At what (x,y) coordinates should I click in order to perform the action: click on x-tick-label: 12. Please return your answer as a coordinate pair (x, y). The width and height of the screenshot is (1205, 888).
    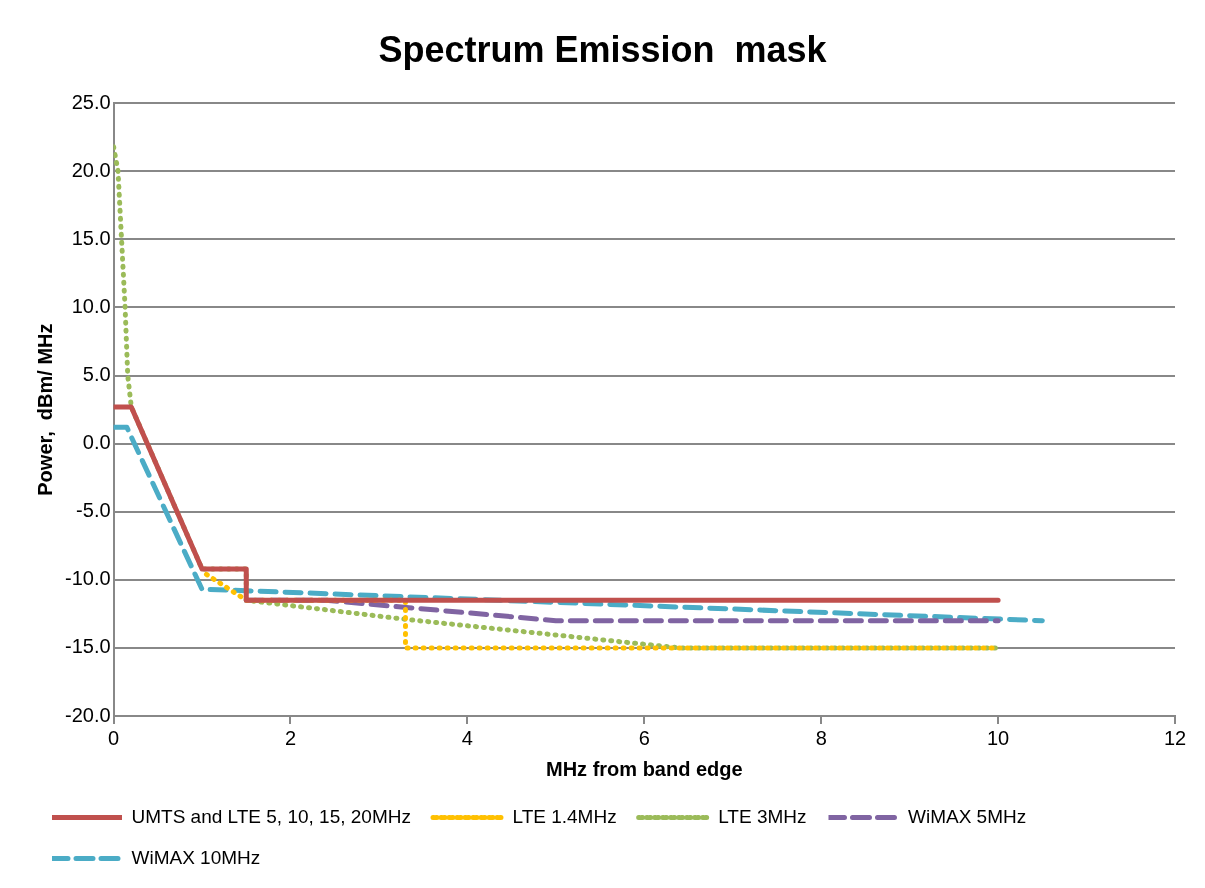
    Looking at the image, I should click on (1175, 737).